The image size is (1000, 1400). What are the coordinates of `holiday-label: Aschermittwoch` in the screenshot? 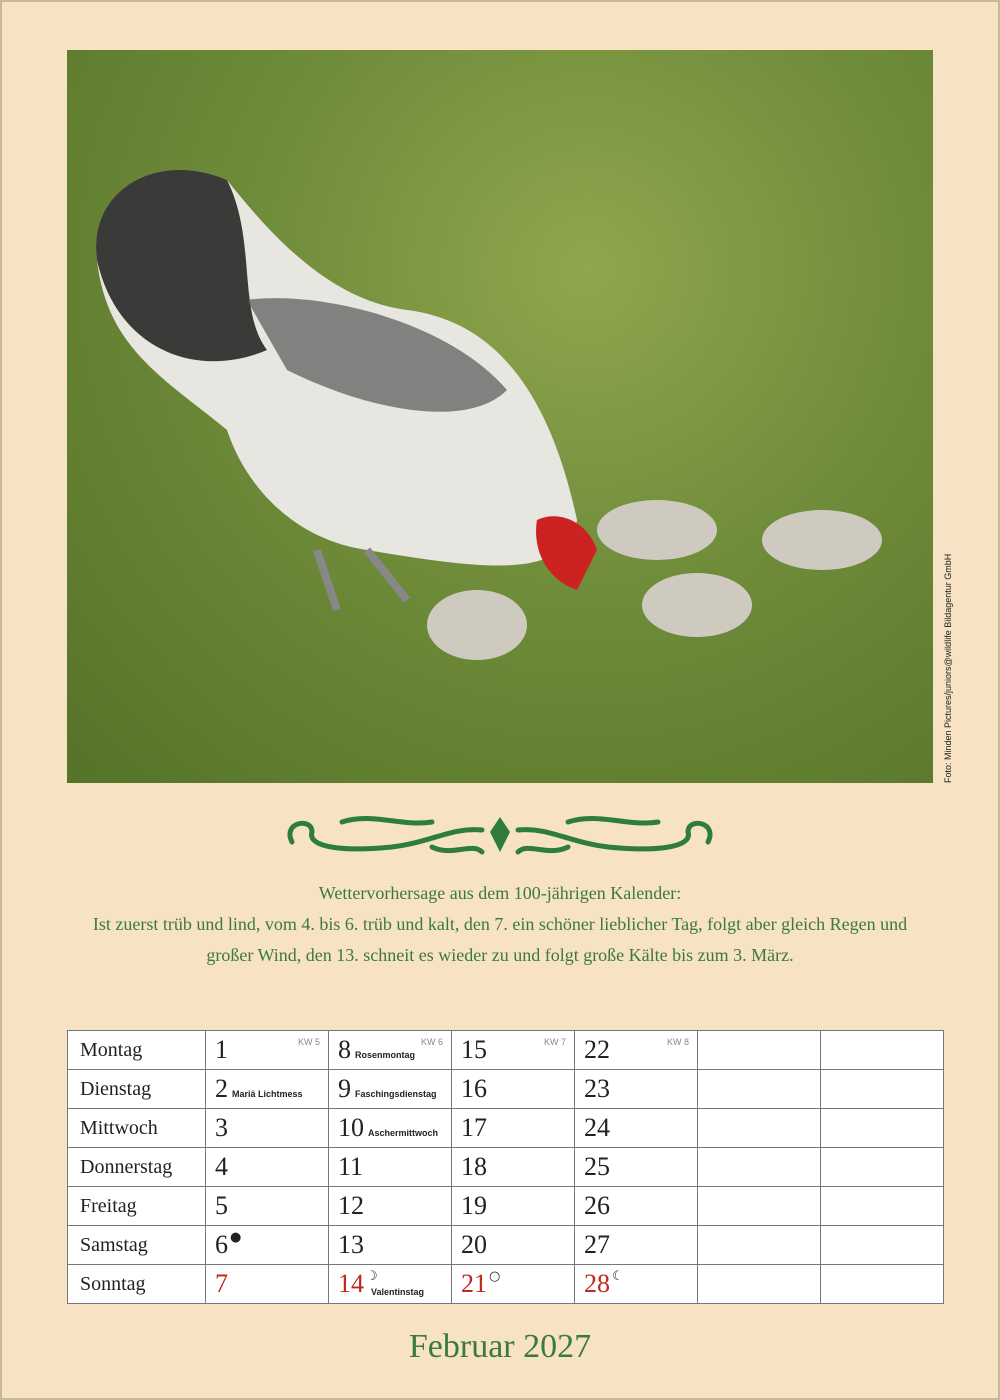 It's located at (403, 1133).